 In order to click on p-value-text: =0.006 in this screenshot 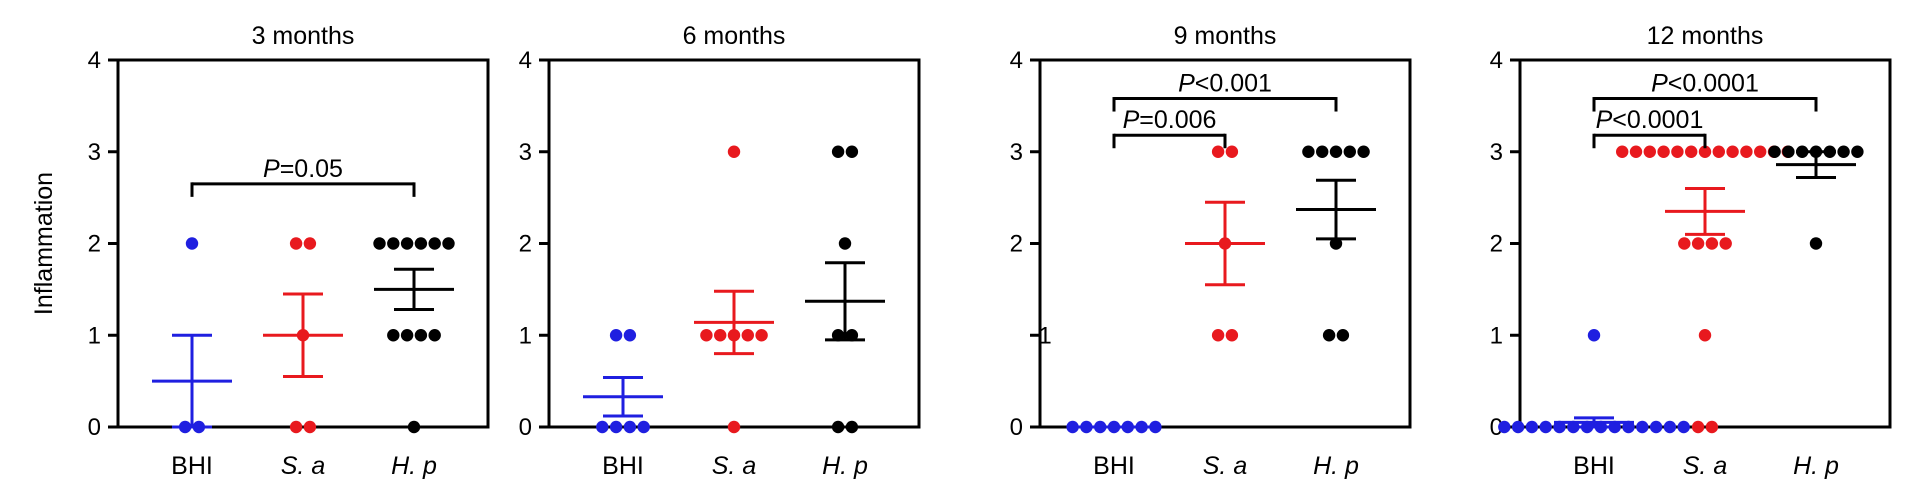, I will do `click(1177, 120)`.